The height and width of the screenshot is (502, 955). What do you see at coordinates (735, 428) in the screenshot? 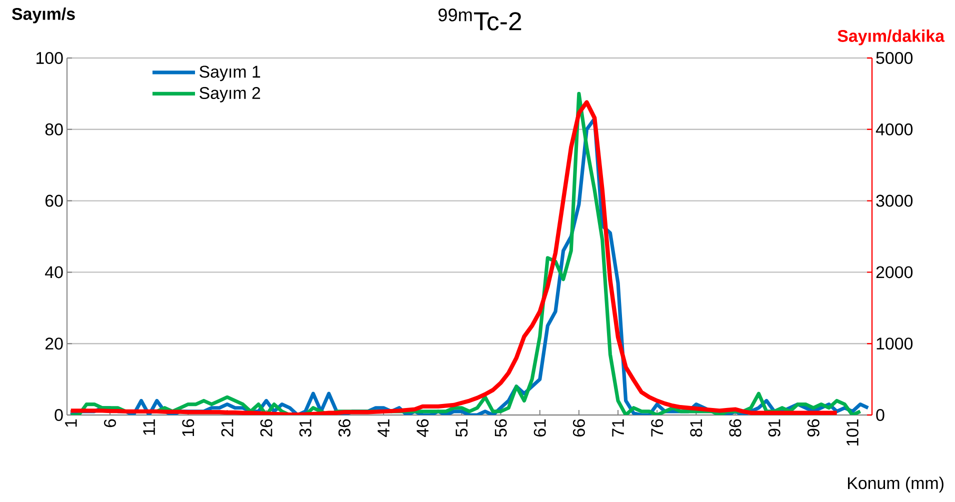
I see `x-tick-label: 86` at bounding box center [735, 428].